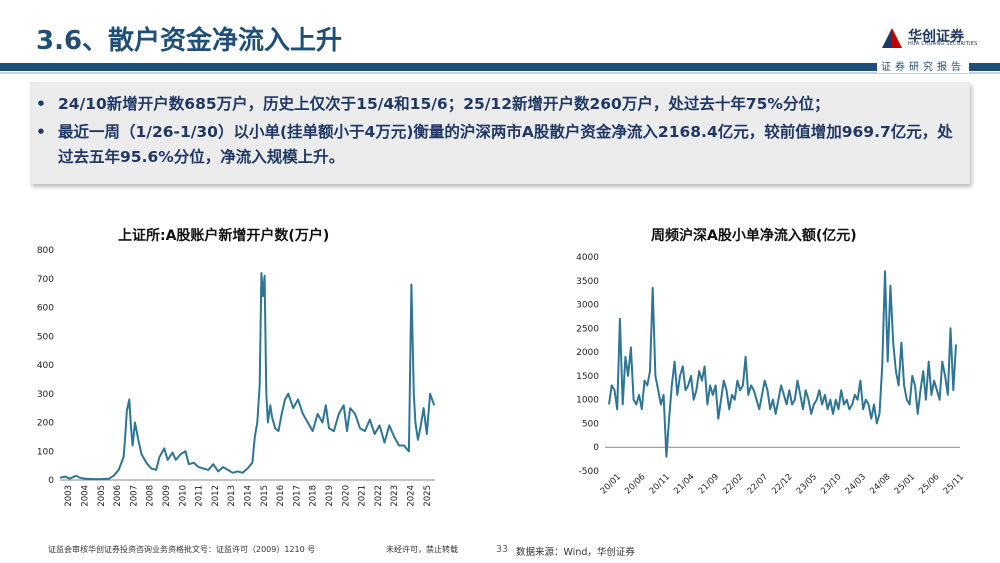  I want to click on logo-icon, so click(892, 38).